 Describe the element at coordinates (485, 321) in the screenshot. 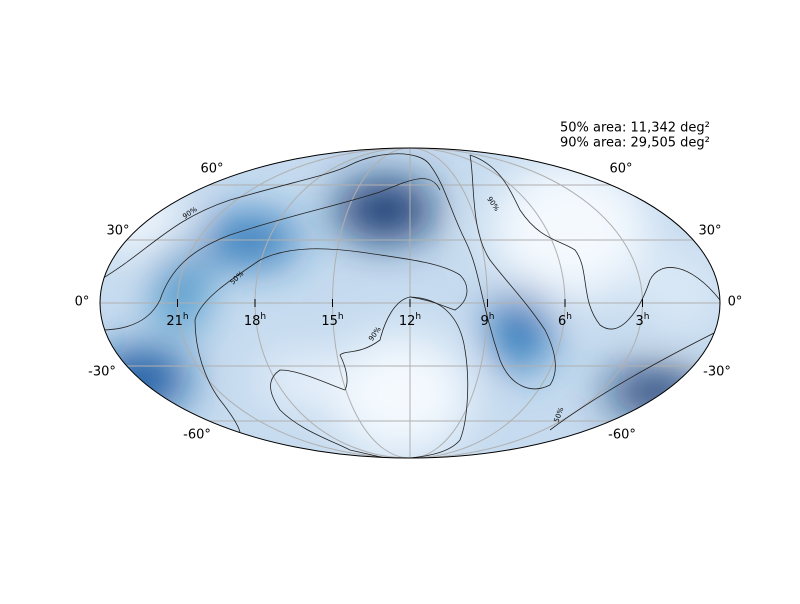

I see `ra-hour: 9` at that location.